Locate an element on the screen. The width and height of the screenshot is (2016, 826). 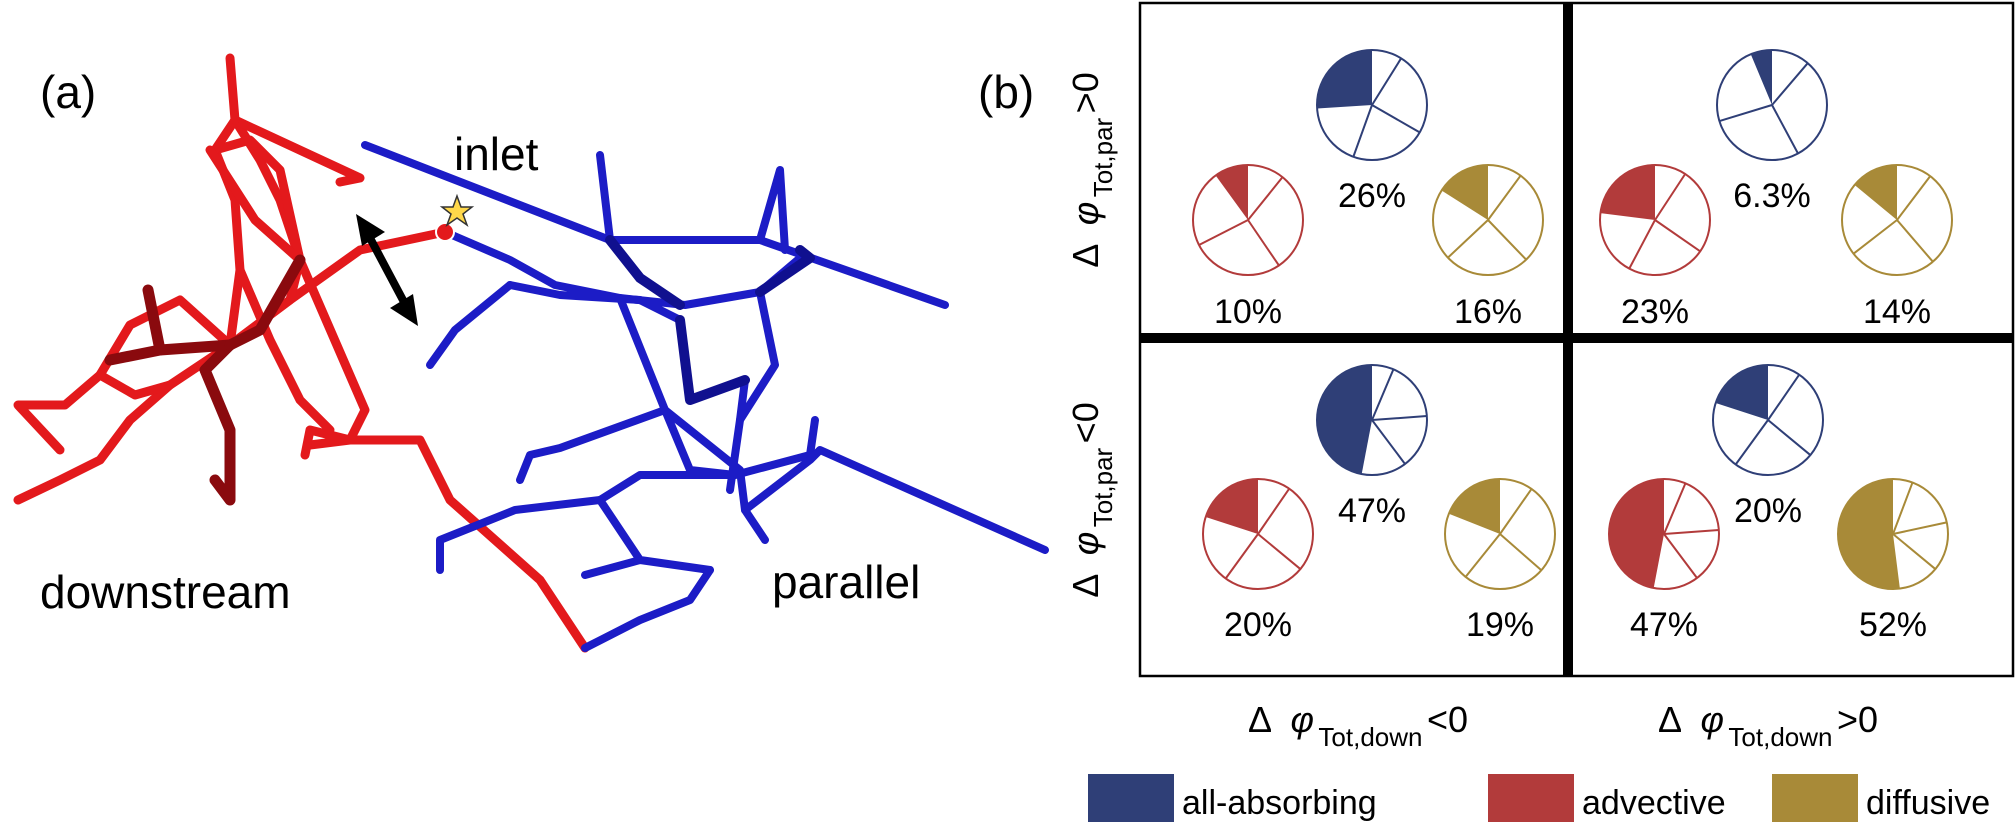
legend-swatch-all-absorbing is located at coordinates (1131, 798).